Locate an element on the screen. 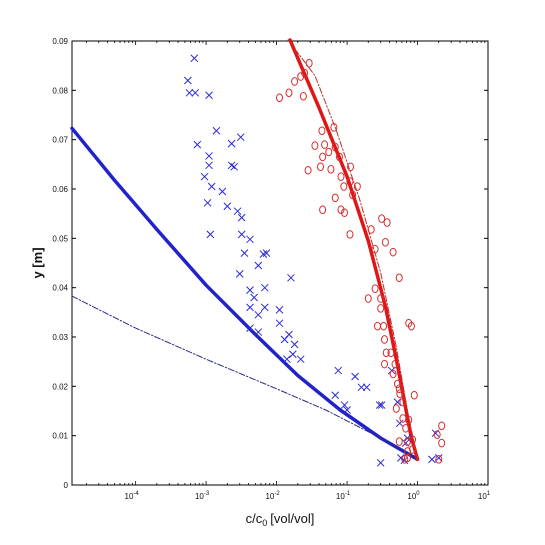  y-tick-label: 0.05 is located at coordinates (60, 238).